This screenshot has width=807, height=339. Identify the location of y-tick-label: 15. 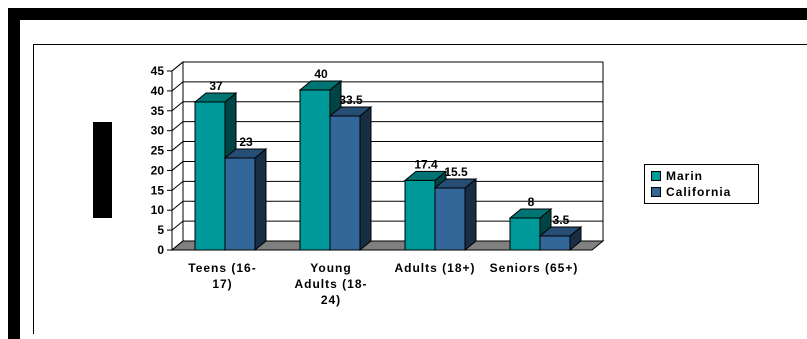
(158, 190).